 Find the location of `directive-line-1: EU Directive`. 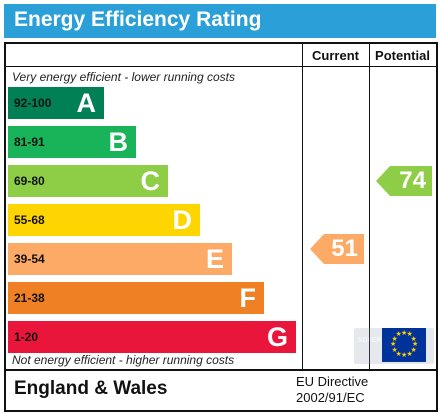

directive-line-1: EU Directive is located at coordinates (332, 381).